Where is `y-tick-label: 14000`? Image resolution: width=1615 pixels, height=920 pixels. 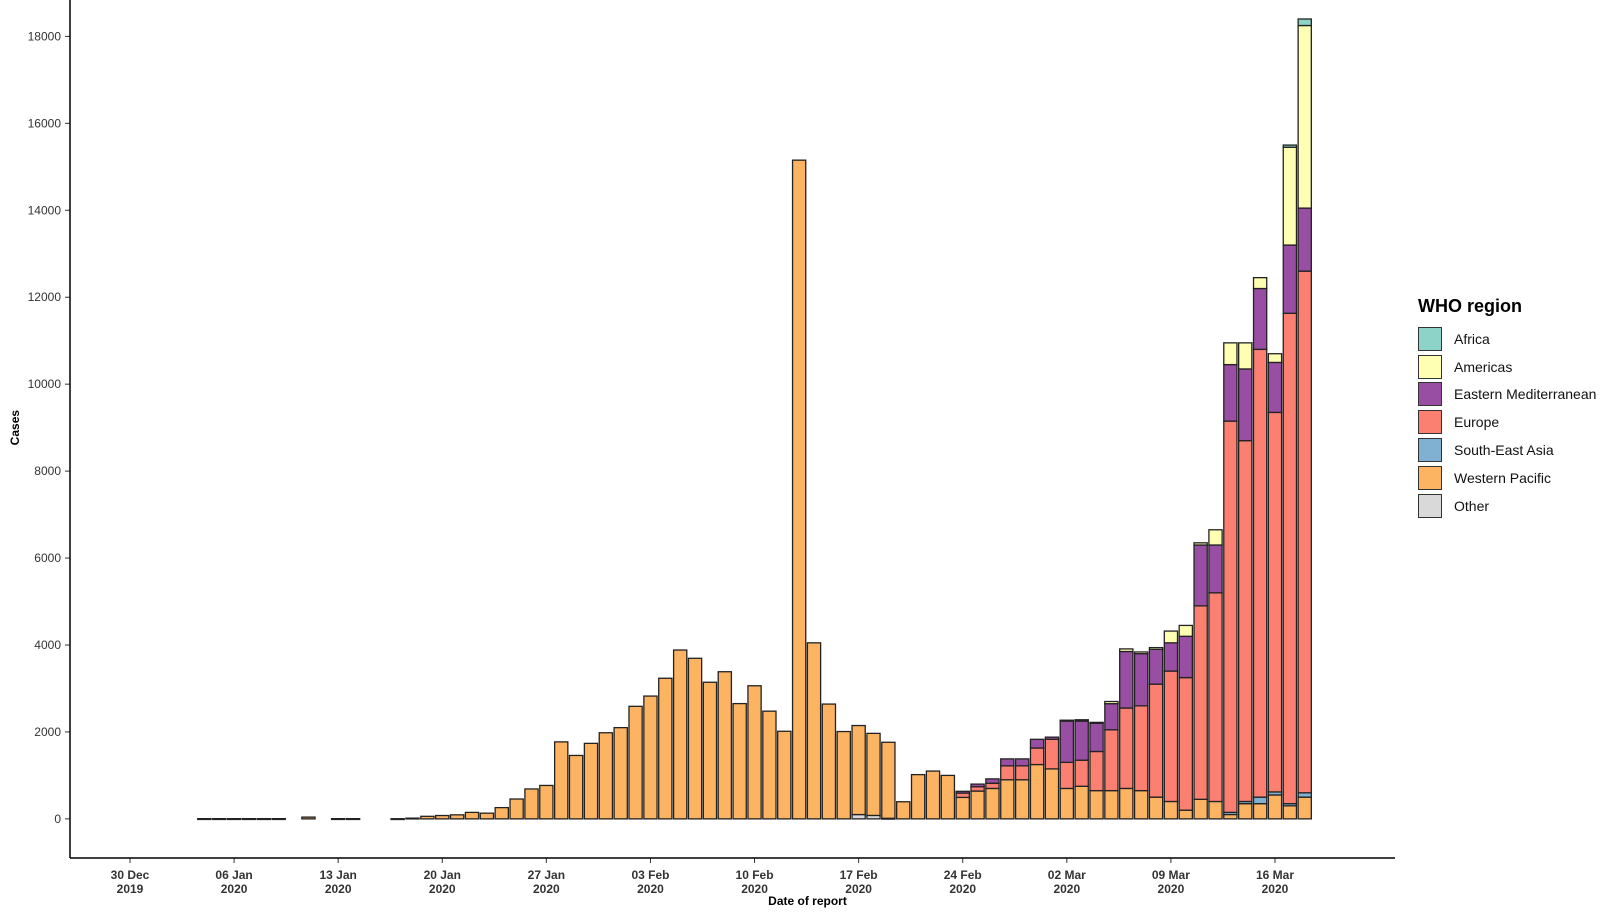
y-tick-label: 14000 is located at coordinates (45, 210).